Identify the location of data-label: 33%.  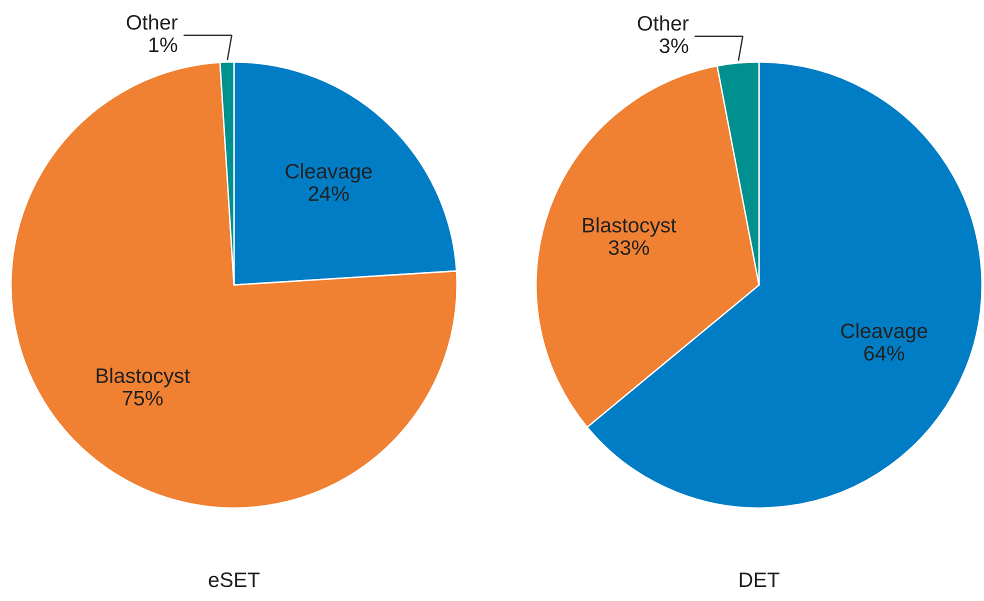
(629, 247).